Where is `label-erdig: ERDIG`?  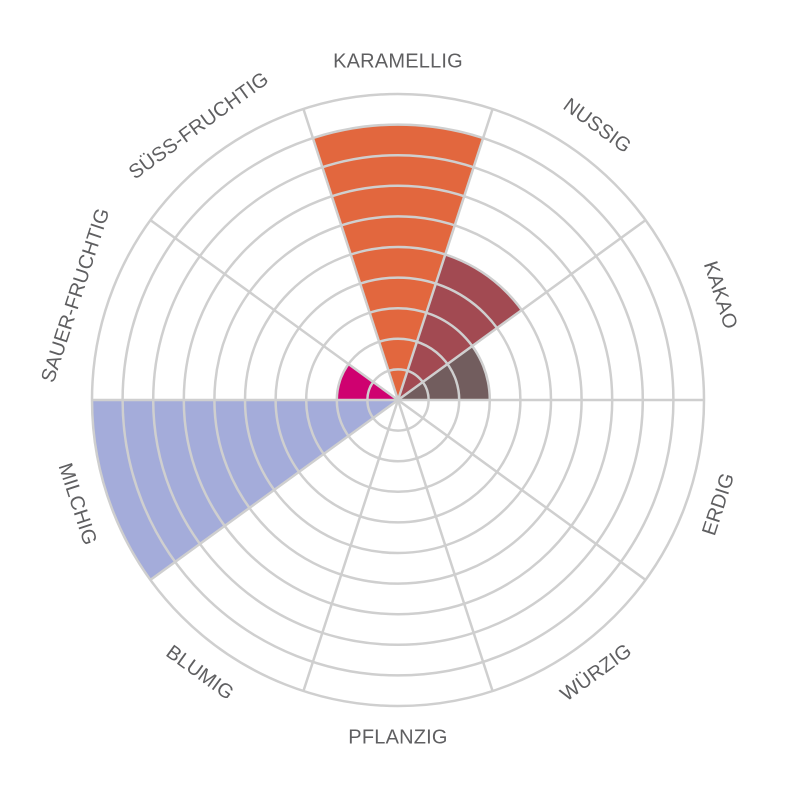 label-erdig: ERDIG is located at coordinates (718, 504).